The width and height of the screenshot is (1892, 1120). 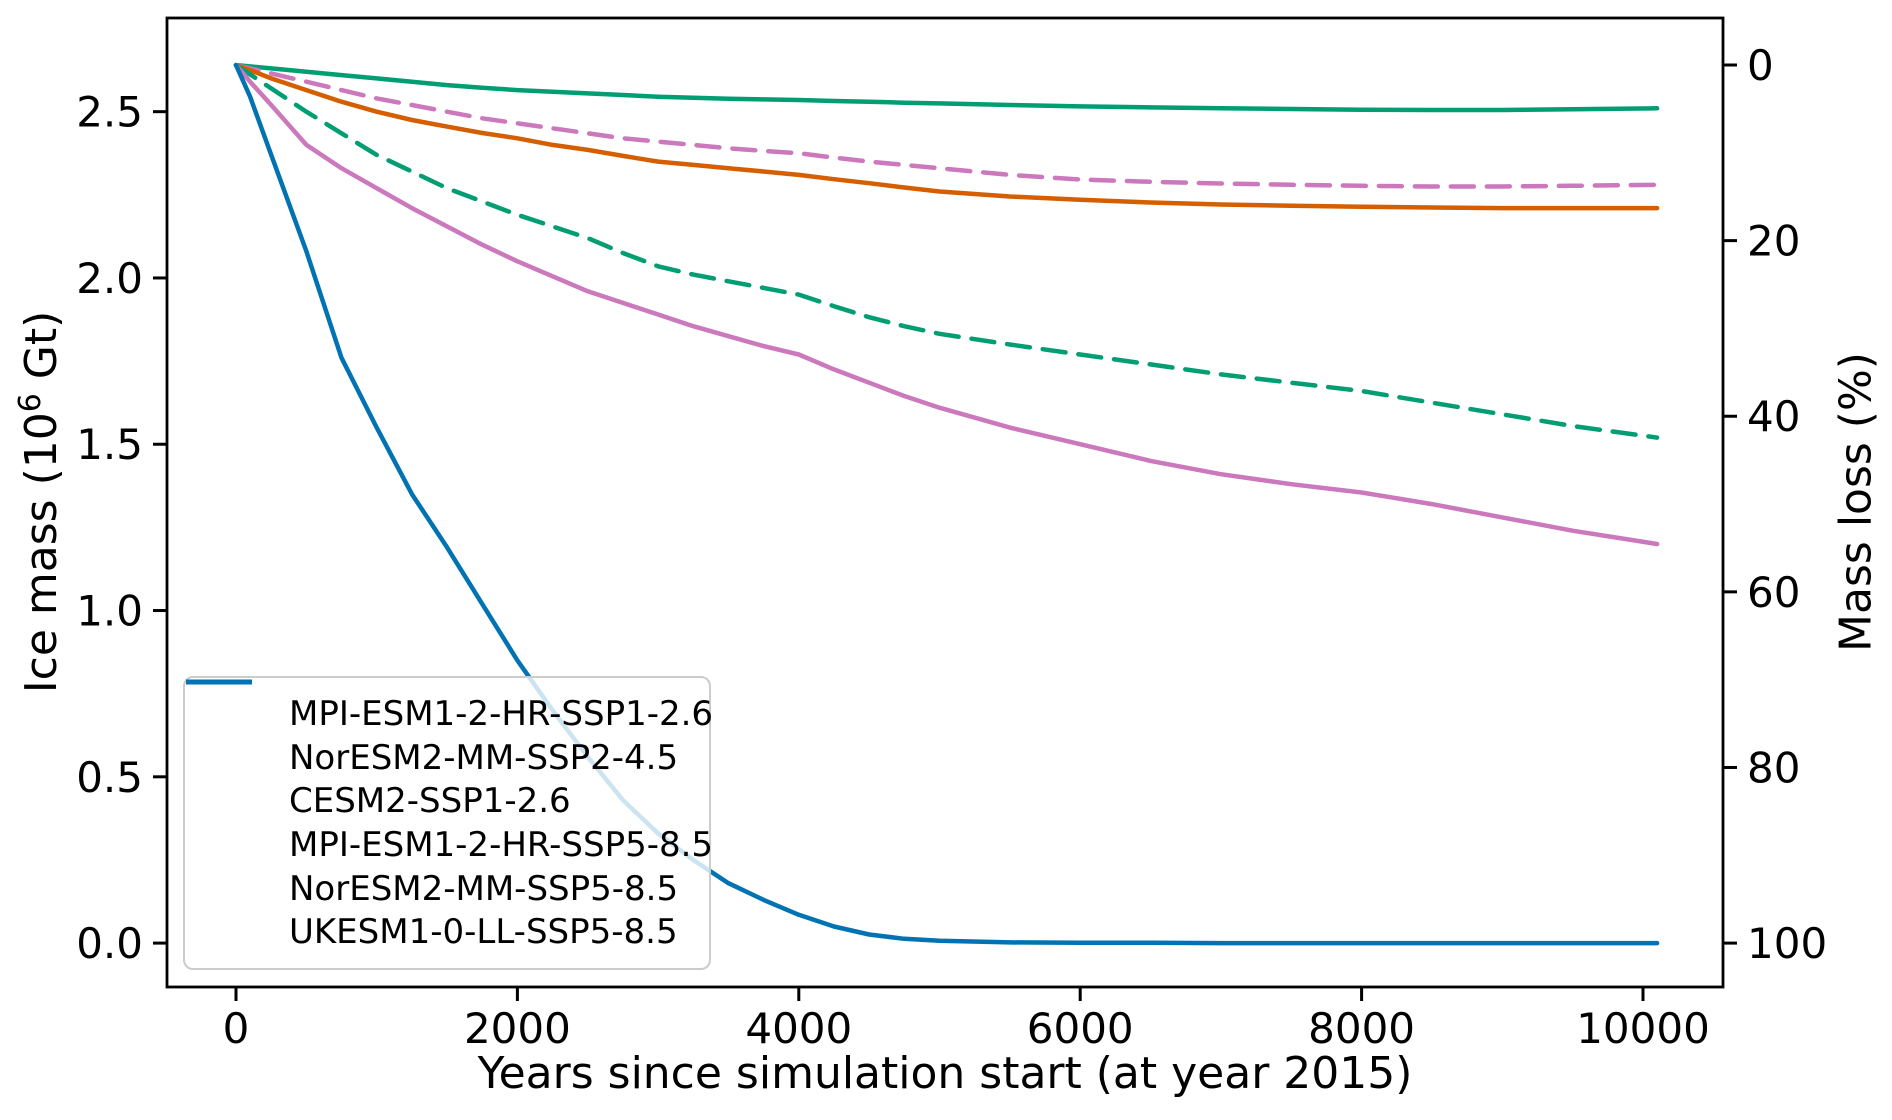 I want to click on y-right-tick-label: 0, so click(x=1760, y=65).